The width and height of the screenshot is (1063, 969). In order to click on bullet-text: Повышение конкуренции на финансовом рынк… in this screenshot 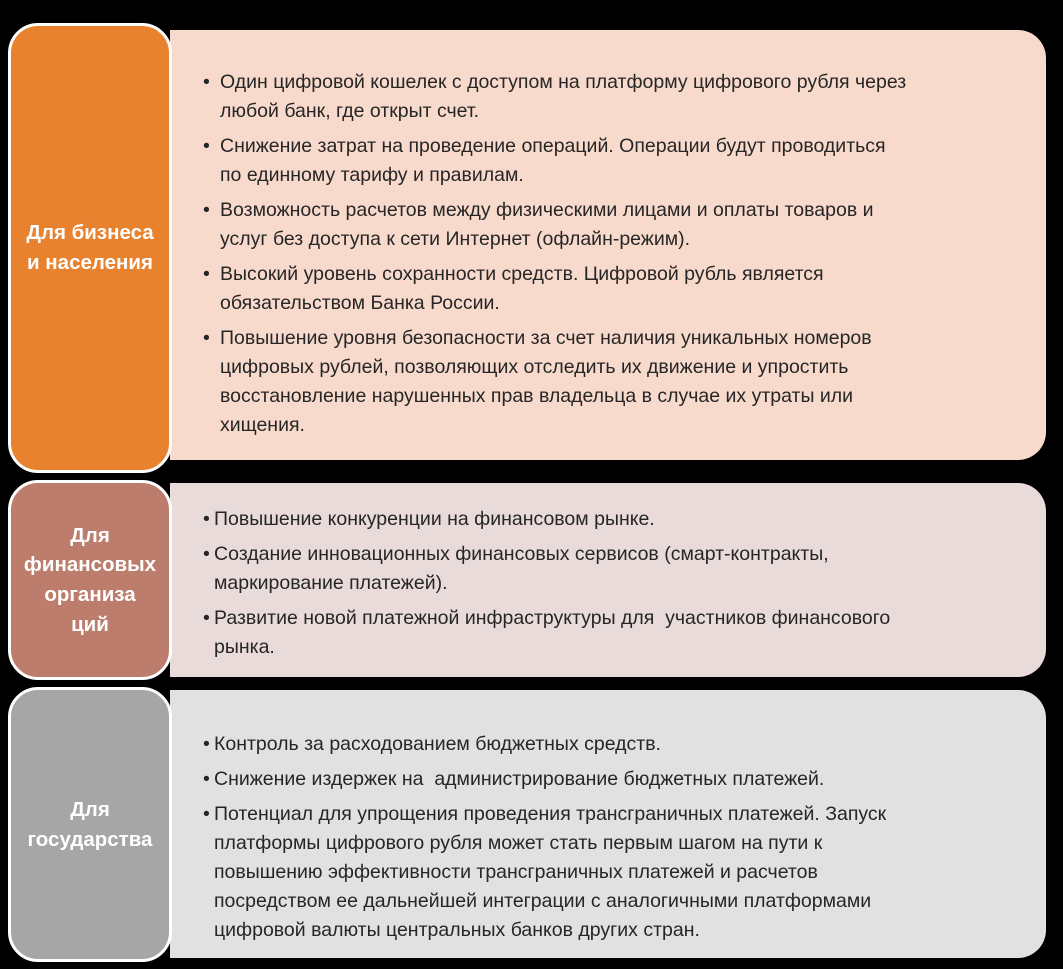, I will do `click(434, 519)`.